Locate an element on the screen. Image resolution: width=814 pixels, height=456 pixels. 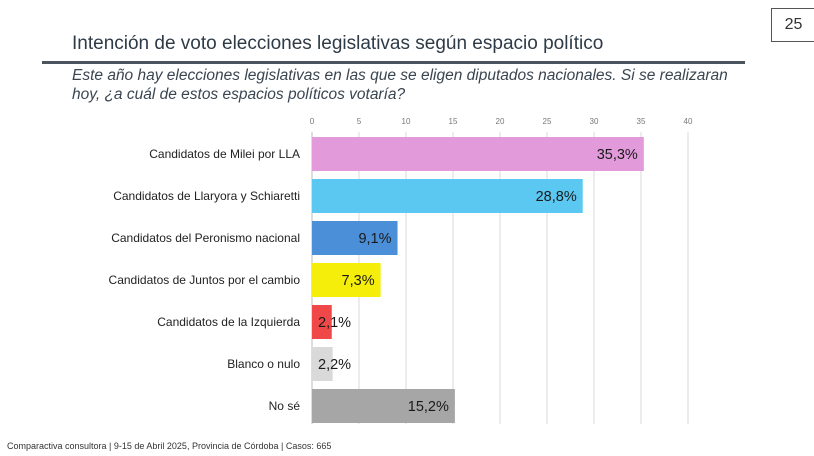
category-label: Candidatos del Peronismo nacional is located at coordinates (205, 238).